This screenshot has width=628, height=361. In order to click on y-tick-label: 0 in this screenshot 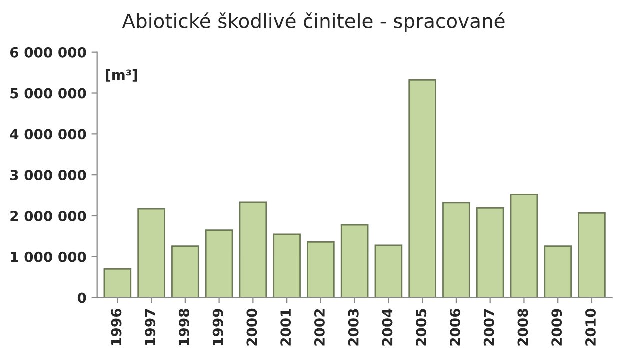, I will do `click(82, 298)`.